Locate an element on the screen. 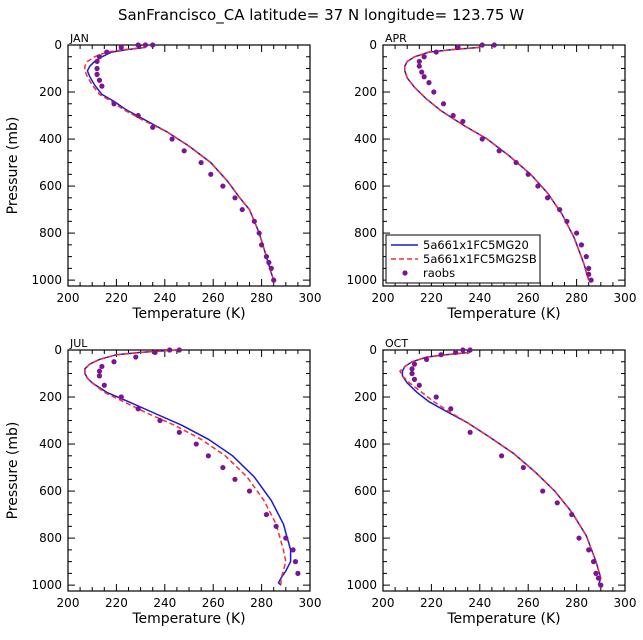  y-tick-label: 1000 is located at coordinates (361, 280).